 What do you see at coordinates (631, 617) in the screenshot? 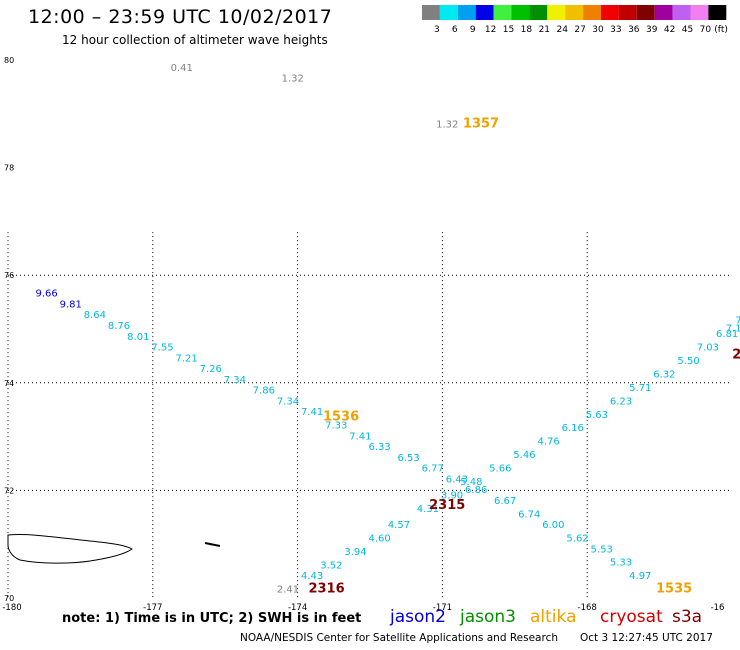
I see `satellite-label-cryosat: cryosat` at bounding box center [631, 617].